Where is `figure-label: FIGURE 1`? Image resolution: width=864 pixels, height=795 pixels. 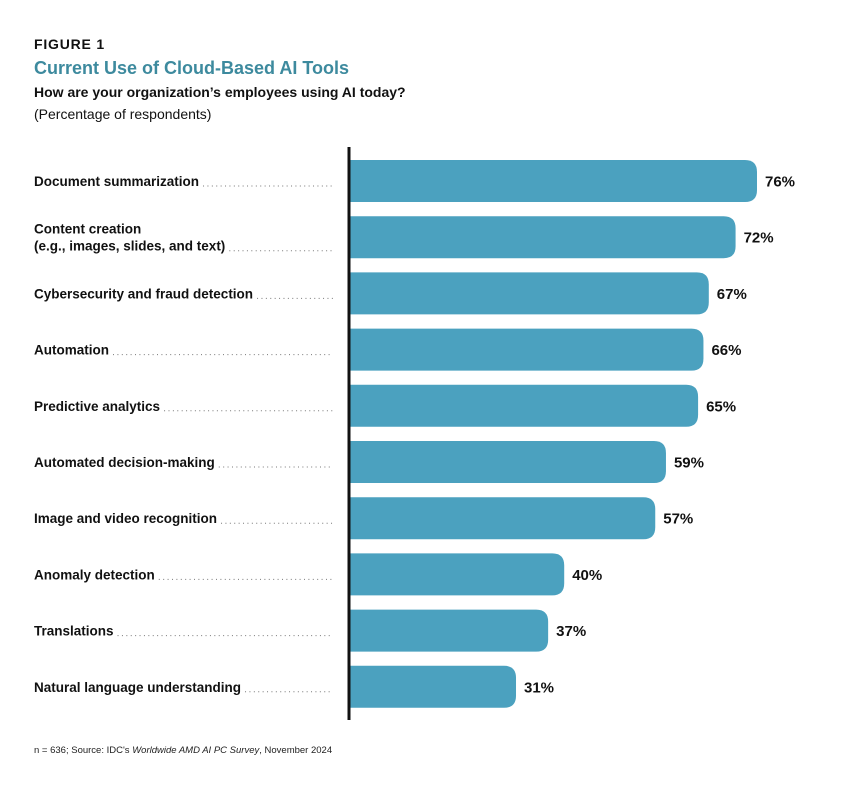 figure-label: FIGURE 1 is located at coordinates (69, 44).